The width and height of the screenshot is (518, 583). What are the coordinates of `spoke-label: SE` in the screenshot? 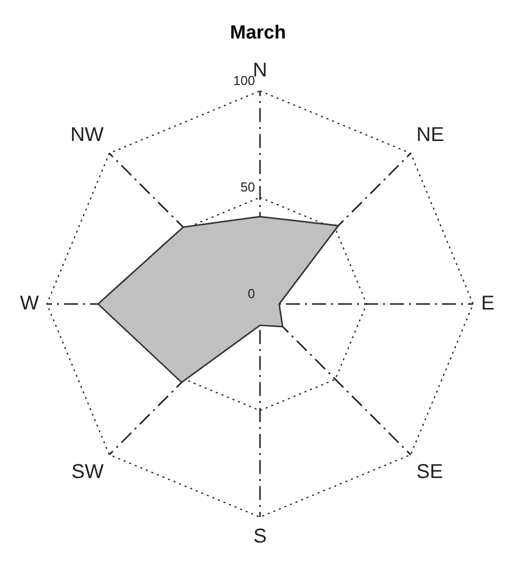 It's located at (430, 471).